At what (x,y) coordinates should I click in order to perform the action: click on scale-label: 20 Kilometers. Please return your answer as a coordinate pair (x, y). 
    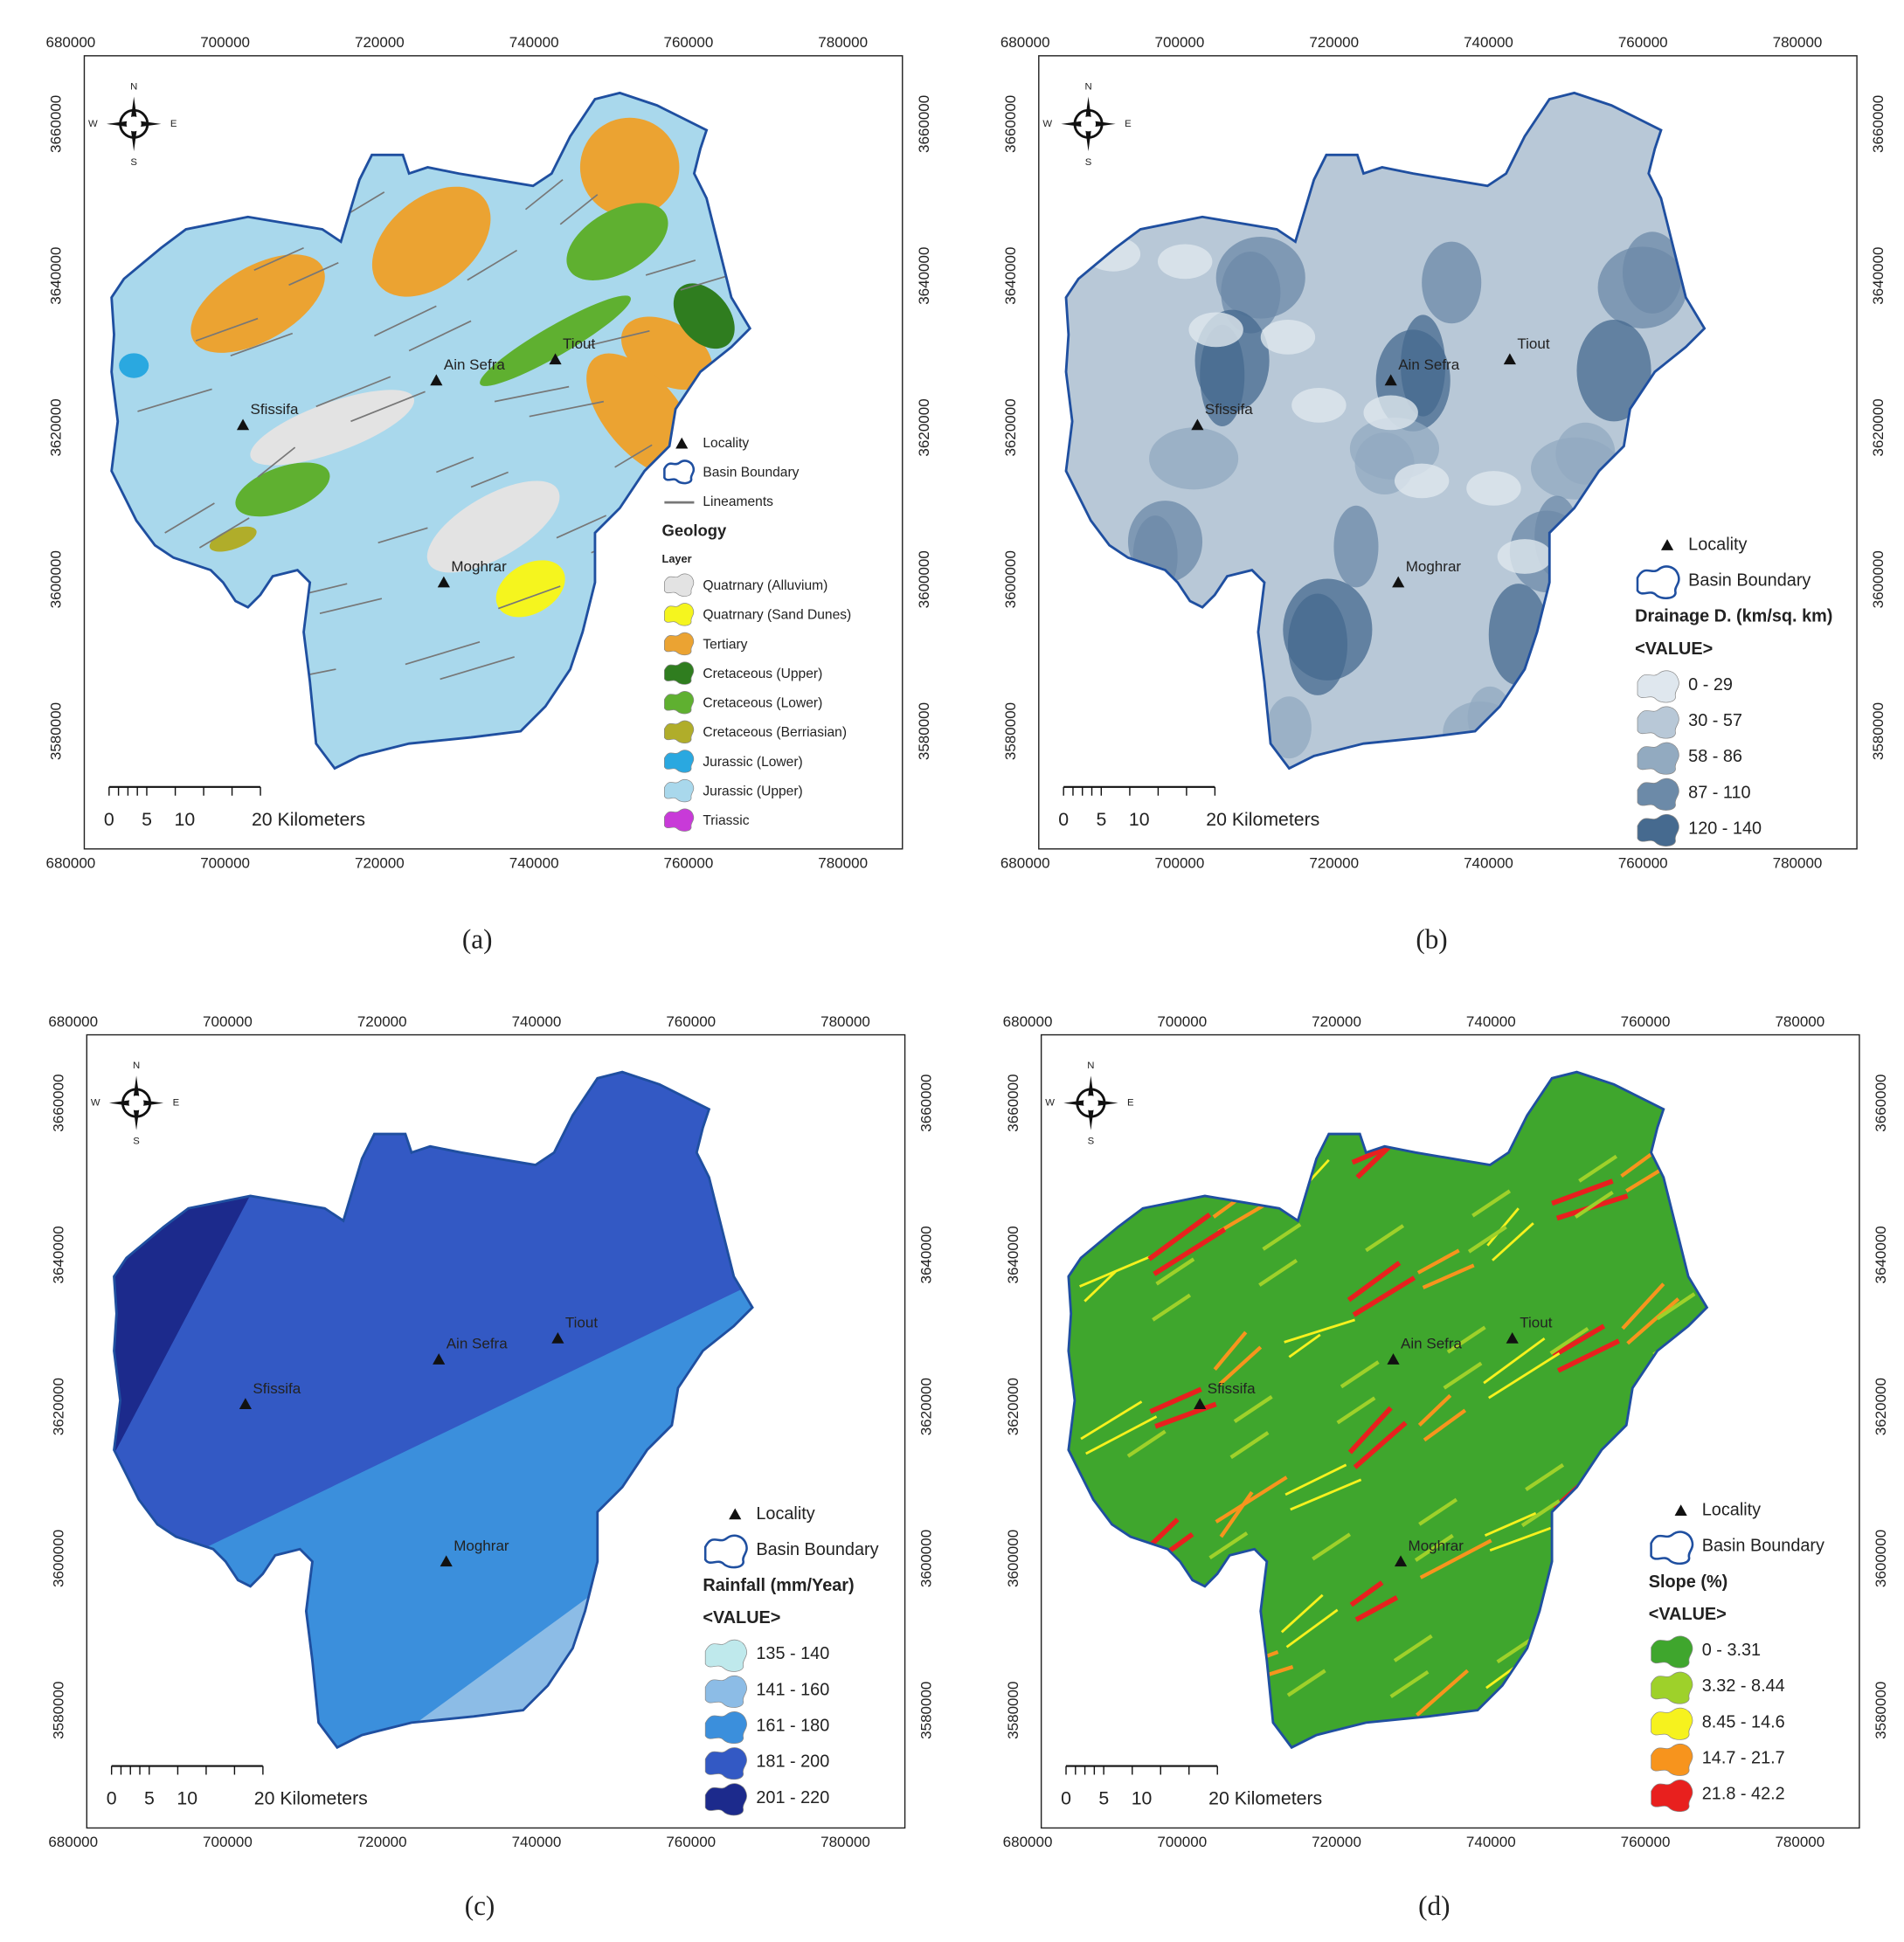
    Looking at the image, I should click on (308, 819).